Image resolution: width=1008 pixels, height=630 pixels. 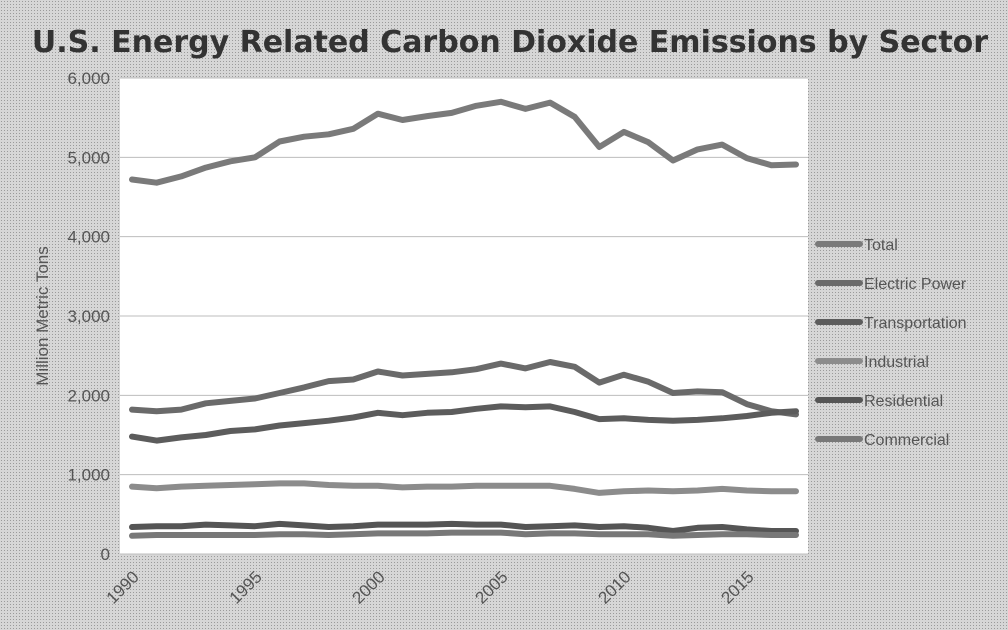 I want to click on series-line-industrial, so click(x=464, y=488).